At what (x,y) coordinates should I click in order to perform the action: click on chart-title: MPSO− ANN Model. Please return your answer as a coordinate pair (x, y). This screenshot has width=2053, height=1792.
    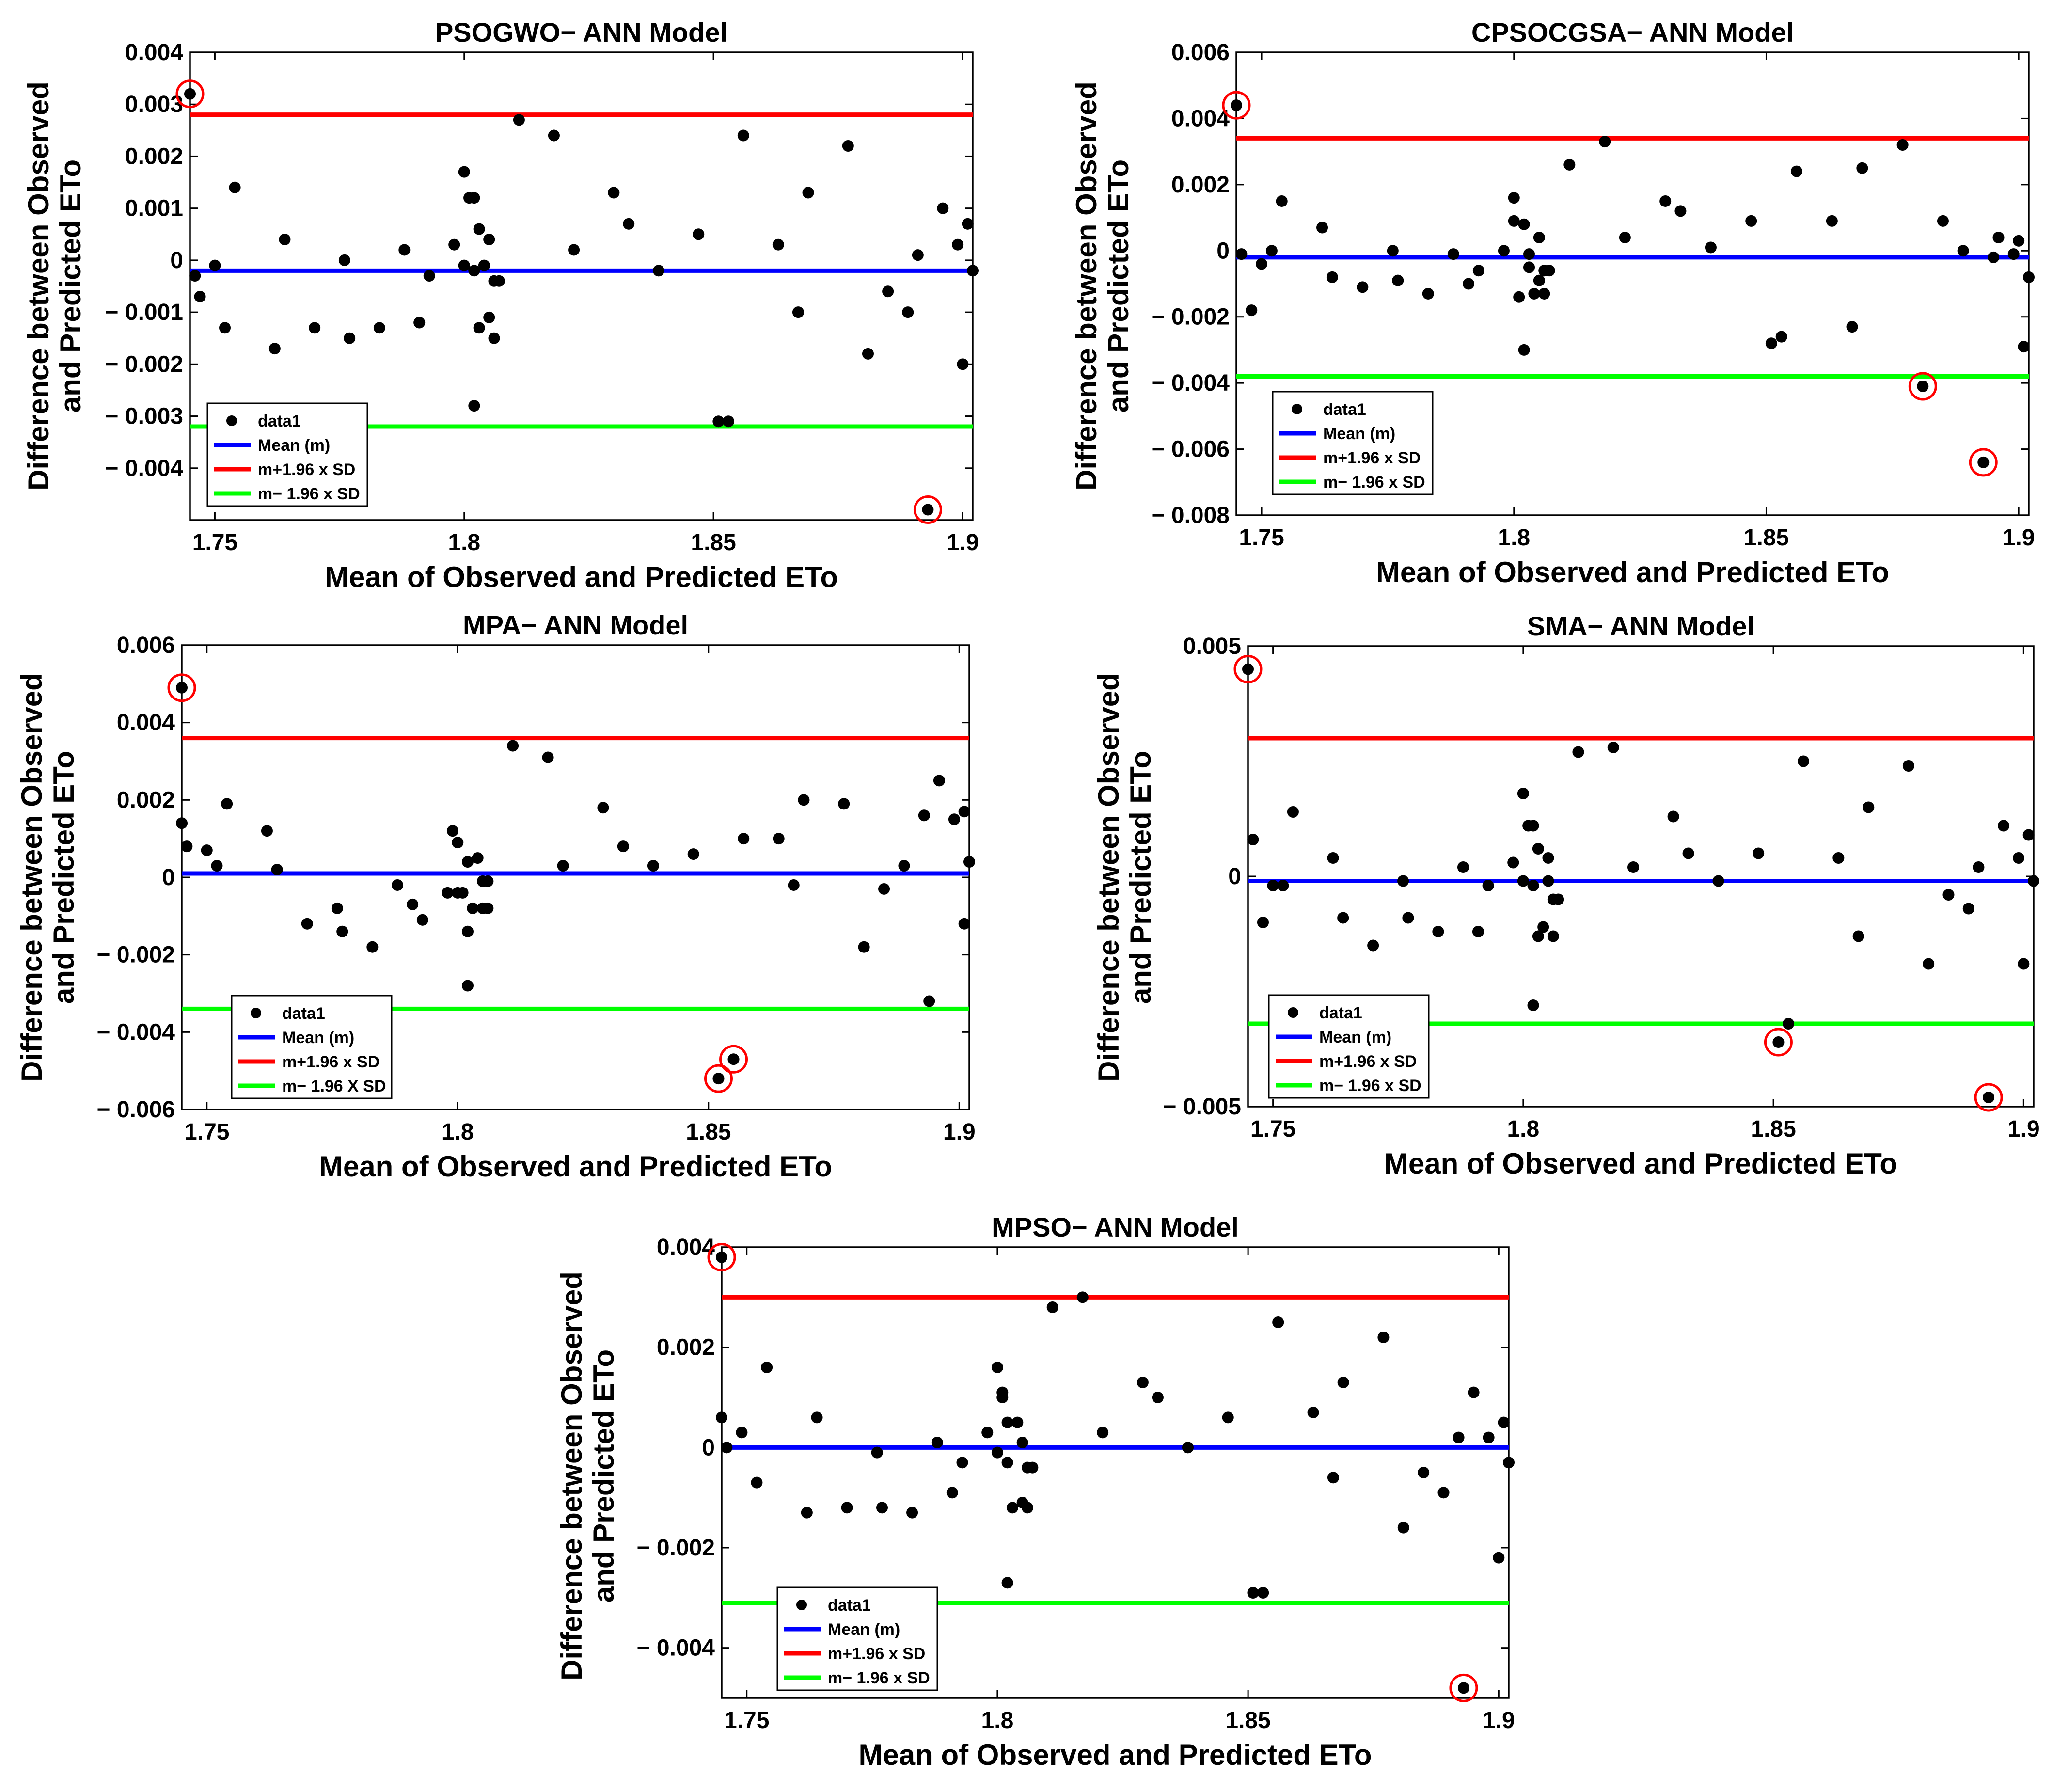
    Looking at the image, I should click on (1115, 1227).